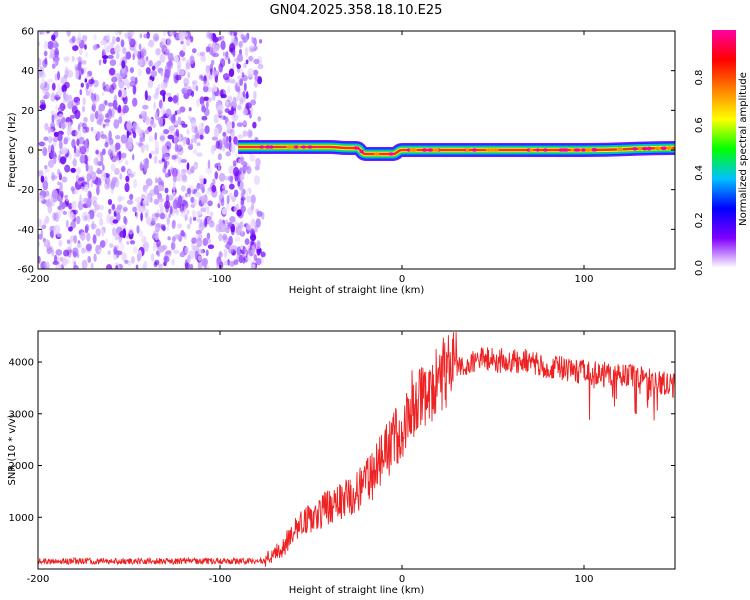  What do you see at coordinates (743, 149) in the screenshot?
I see `colorbar-label: Normalized spectral amplitude` at bounding box center [743, 149].